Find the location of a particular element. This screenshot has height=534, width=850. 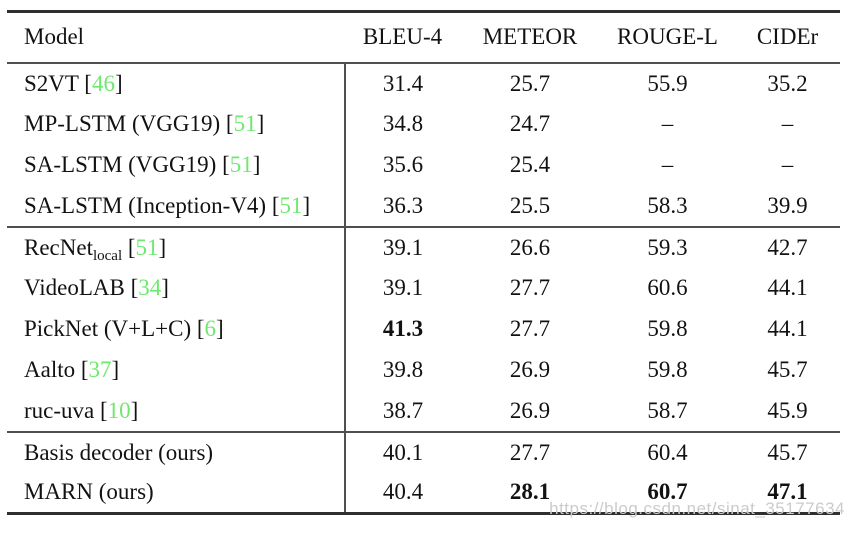

model-name: MP-LSTM (VGG19) is located at coordinates (122, 123).